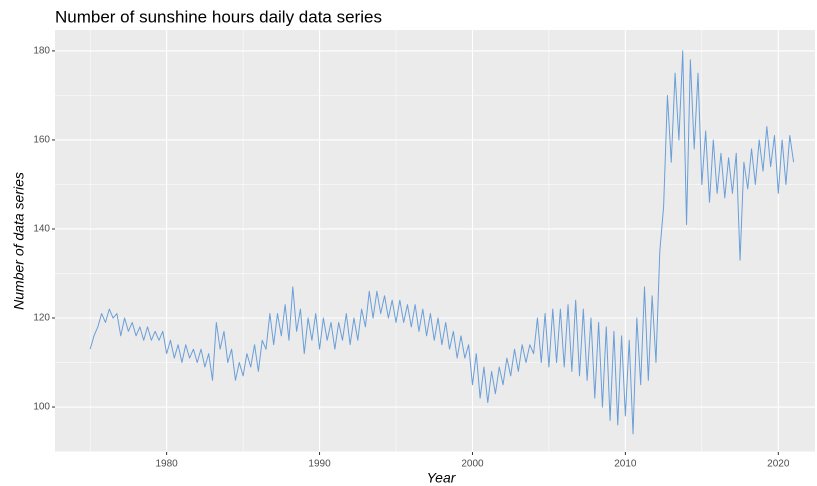 The height and width of the screenshot is (486, 817). What do you see at coordinates (472, 464) in the screenshot?
I see `x-tick-label: 2000` at bounding box center [472, 464].